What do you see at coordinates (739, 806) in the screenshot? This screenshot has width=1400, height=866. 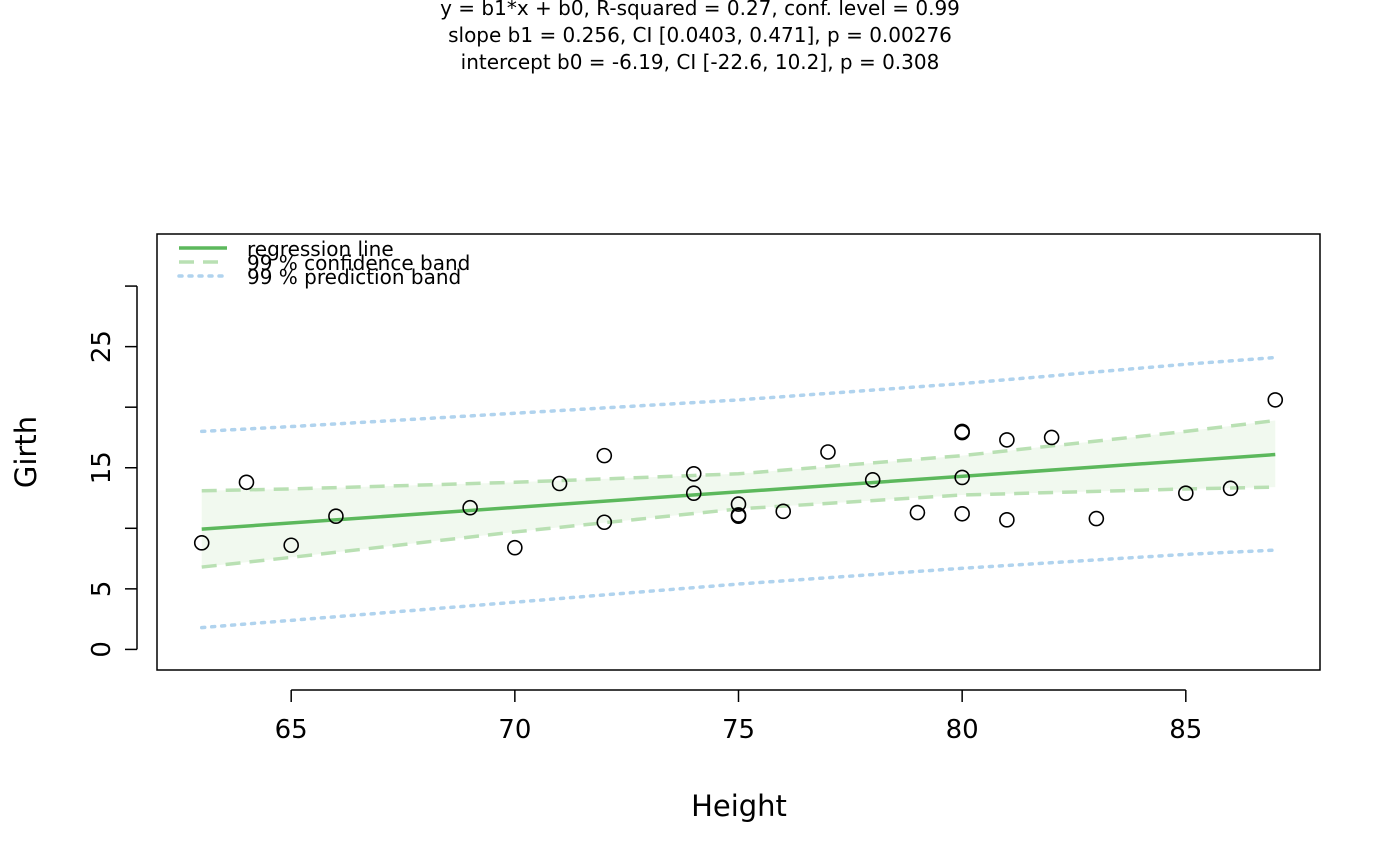 I see `x-axis-title: Height` at bounding box center [739, 806].